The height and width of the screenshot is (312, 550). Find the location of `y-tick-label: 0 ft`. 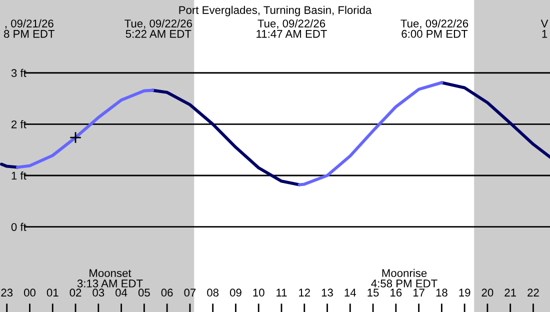

y-tick-label: 0 ft is located at coordinates (18, 226).